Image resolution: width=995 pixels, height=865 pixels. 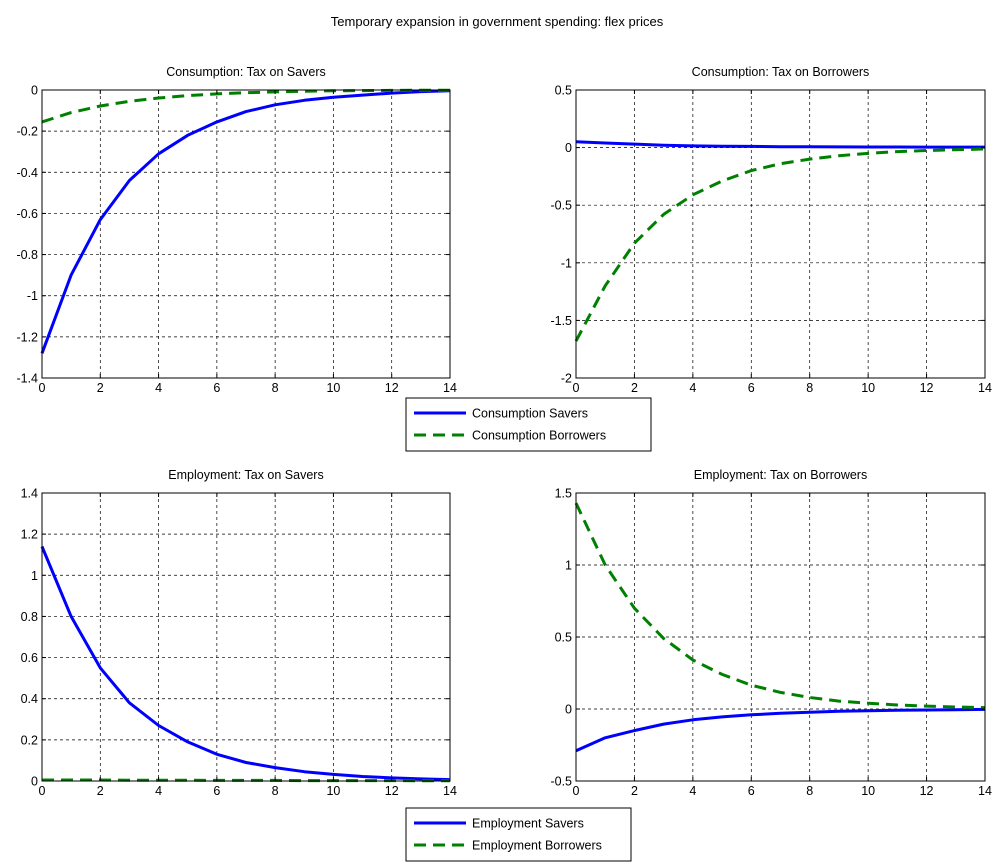 What do you see at coordinates (27, 255) in the screenshot?
I see `y-tick-label: -0.8` at bounding box center [27, 255].